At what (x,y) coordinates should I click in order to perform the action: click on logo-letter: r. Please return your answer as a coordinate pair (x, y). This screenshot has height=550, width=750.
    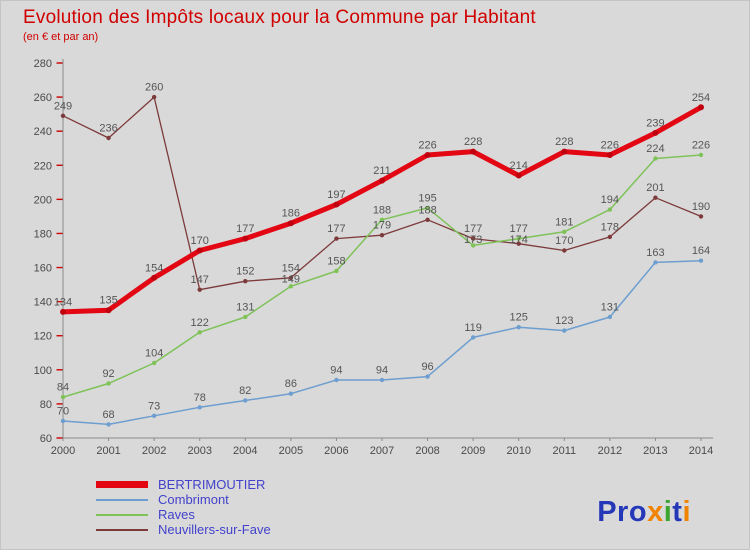
    Looking at the image, I should click on (623, 512).